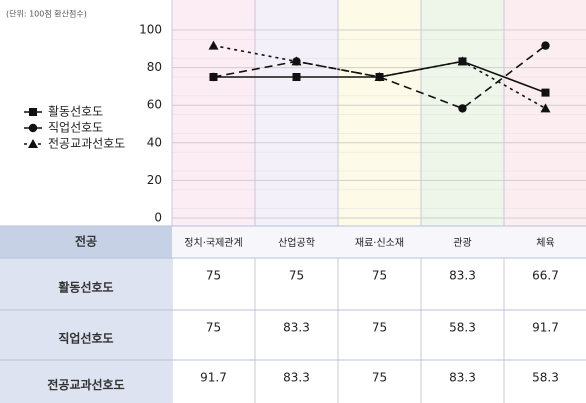  Describe the element at coordinates (75, 112) in the screenshot. I see `legend-label: 활동선호도` at that location.